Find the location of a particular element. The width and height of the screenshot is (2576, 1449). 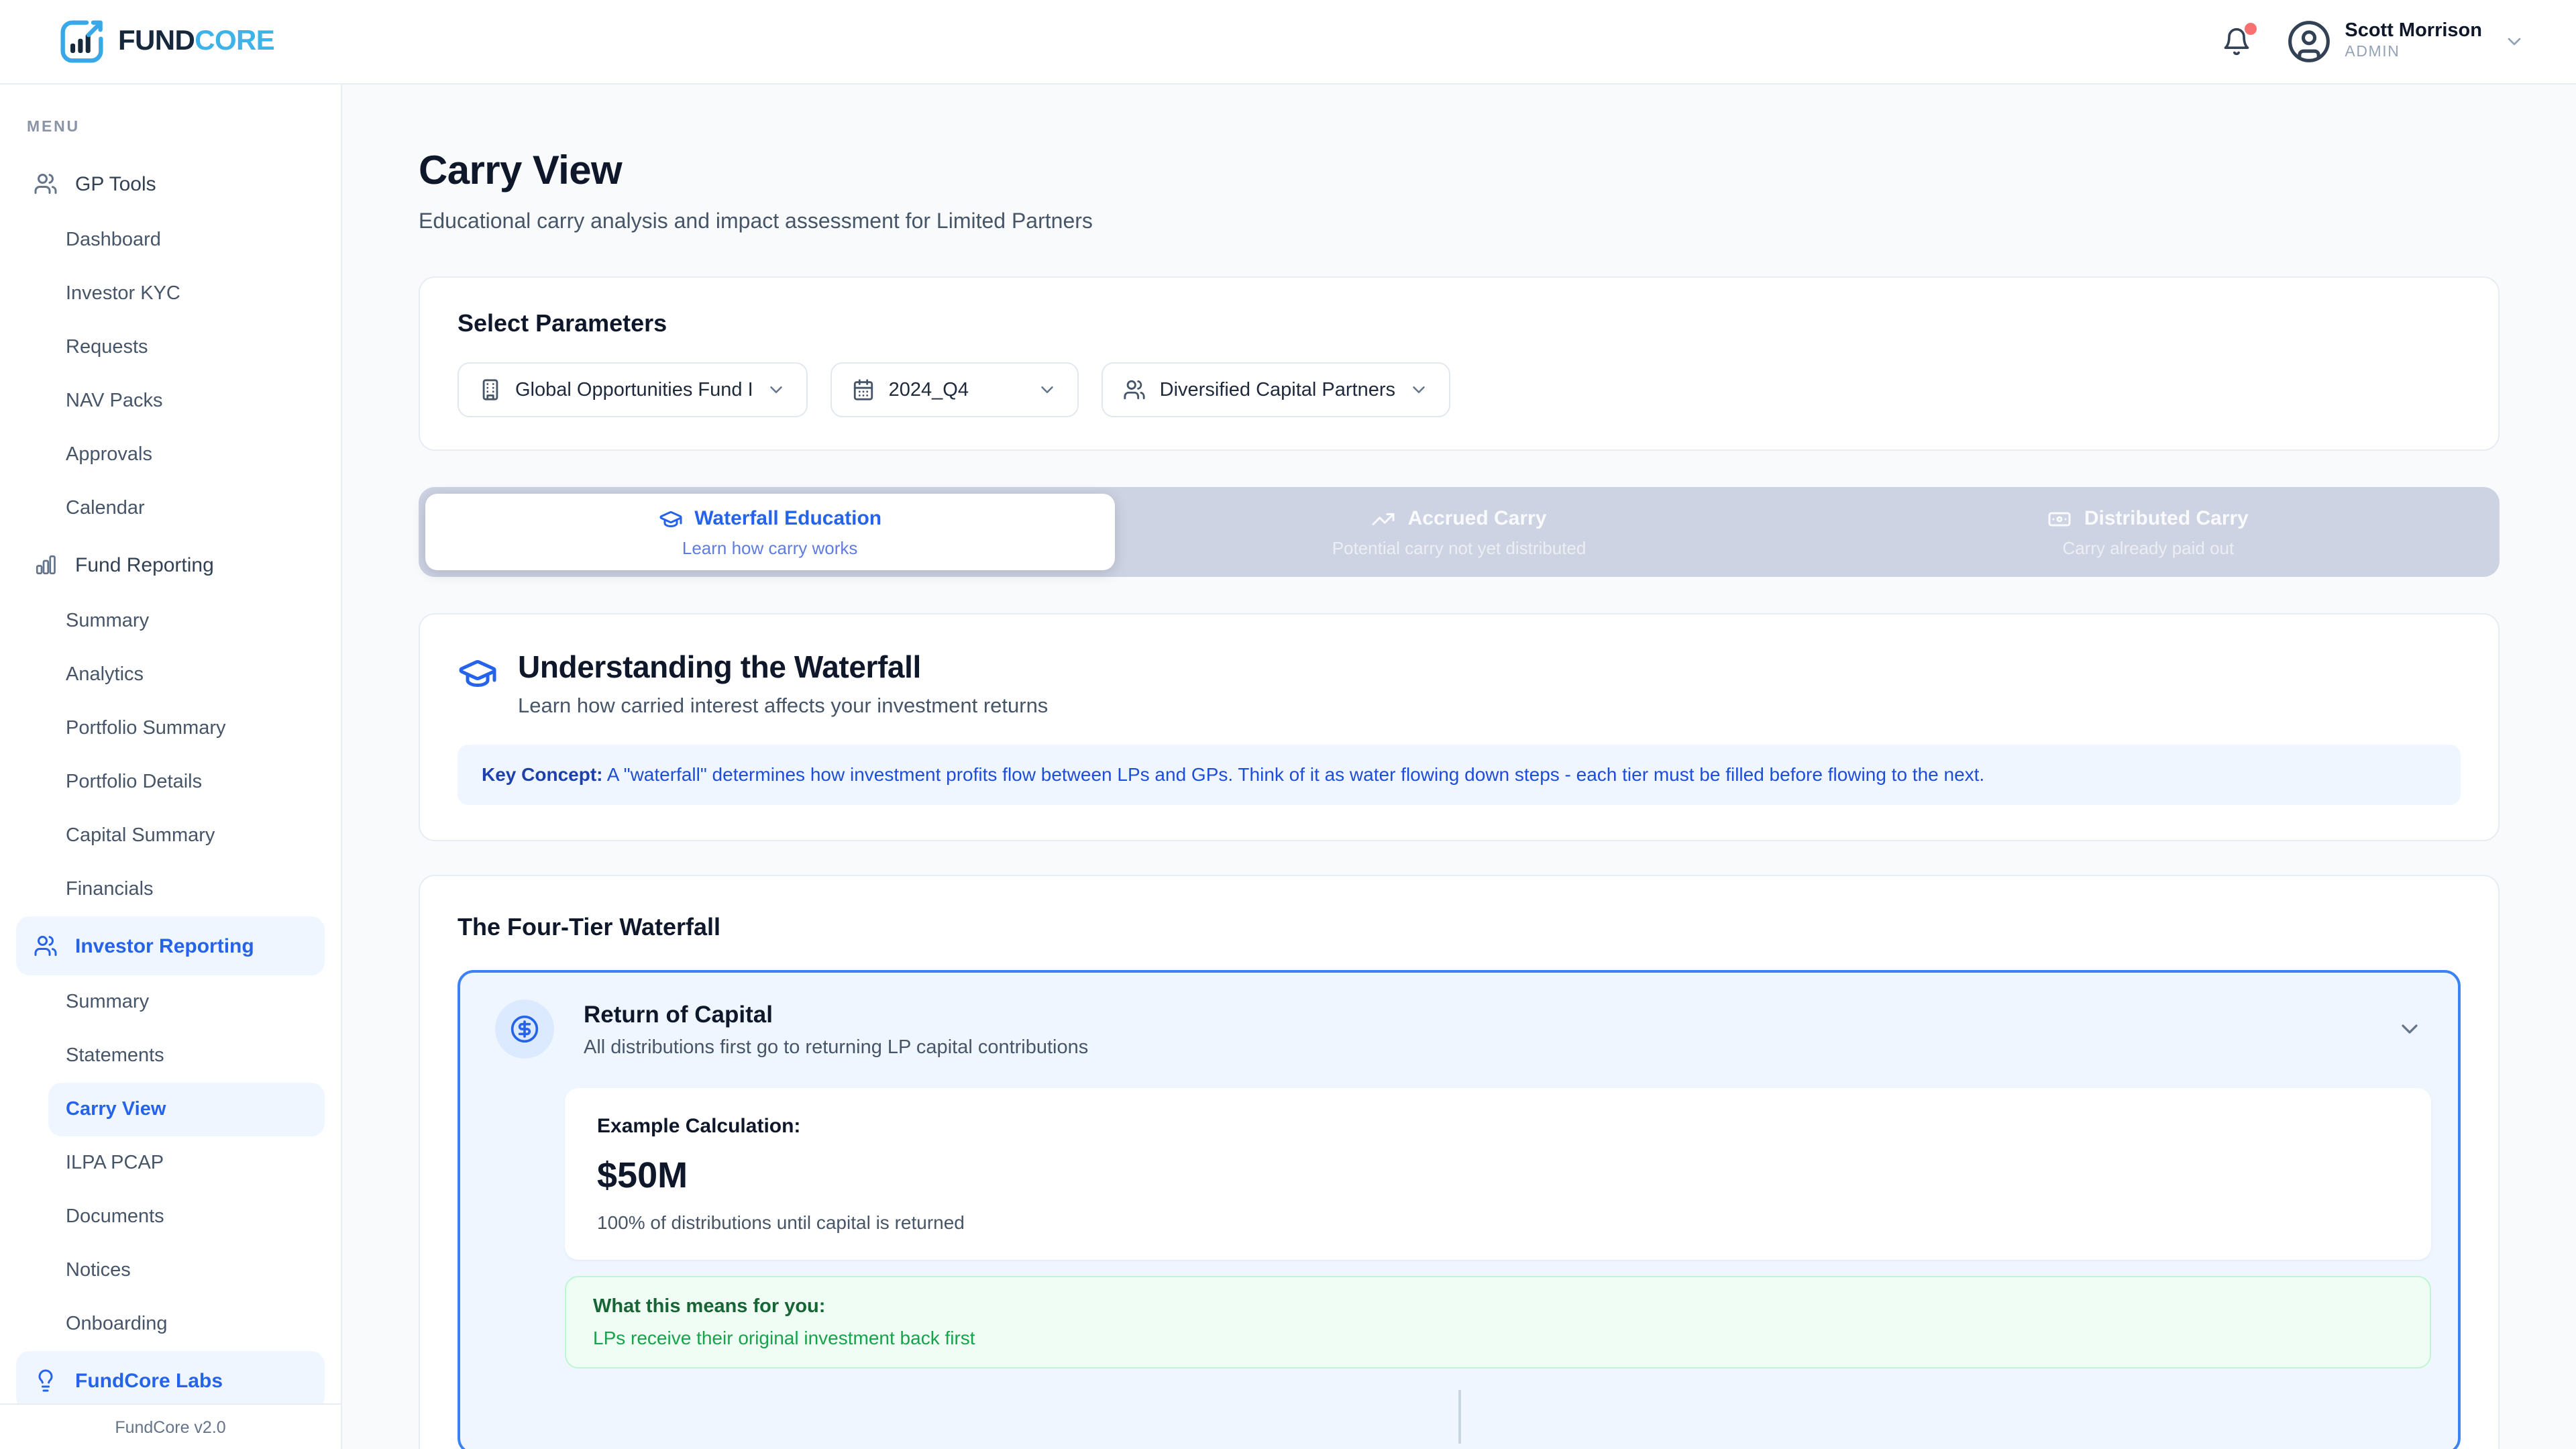

tab-title: Distributed Carry is located at coordinates (2148, 518).